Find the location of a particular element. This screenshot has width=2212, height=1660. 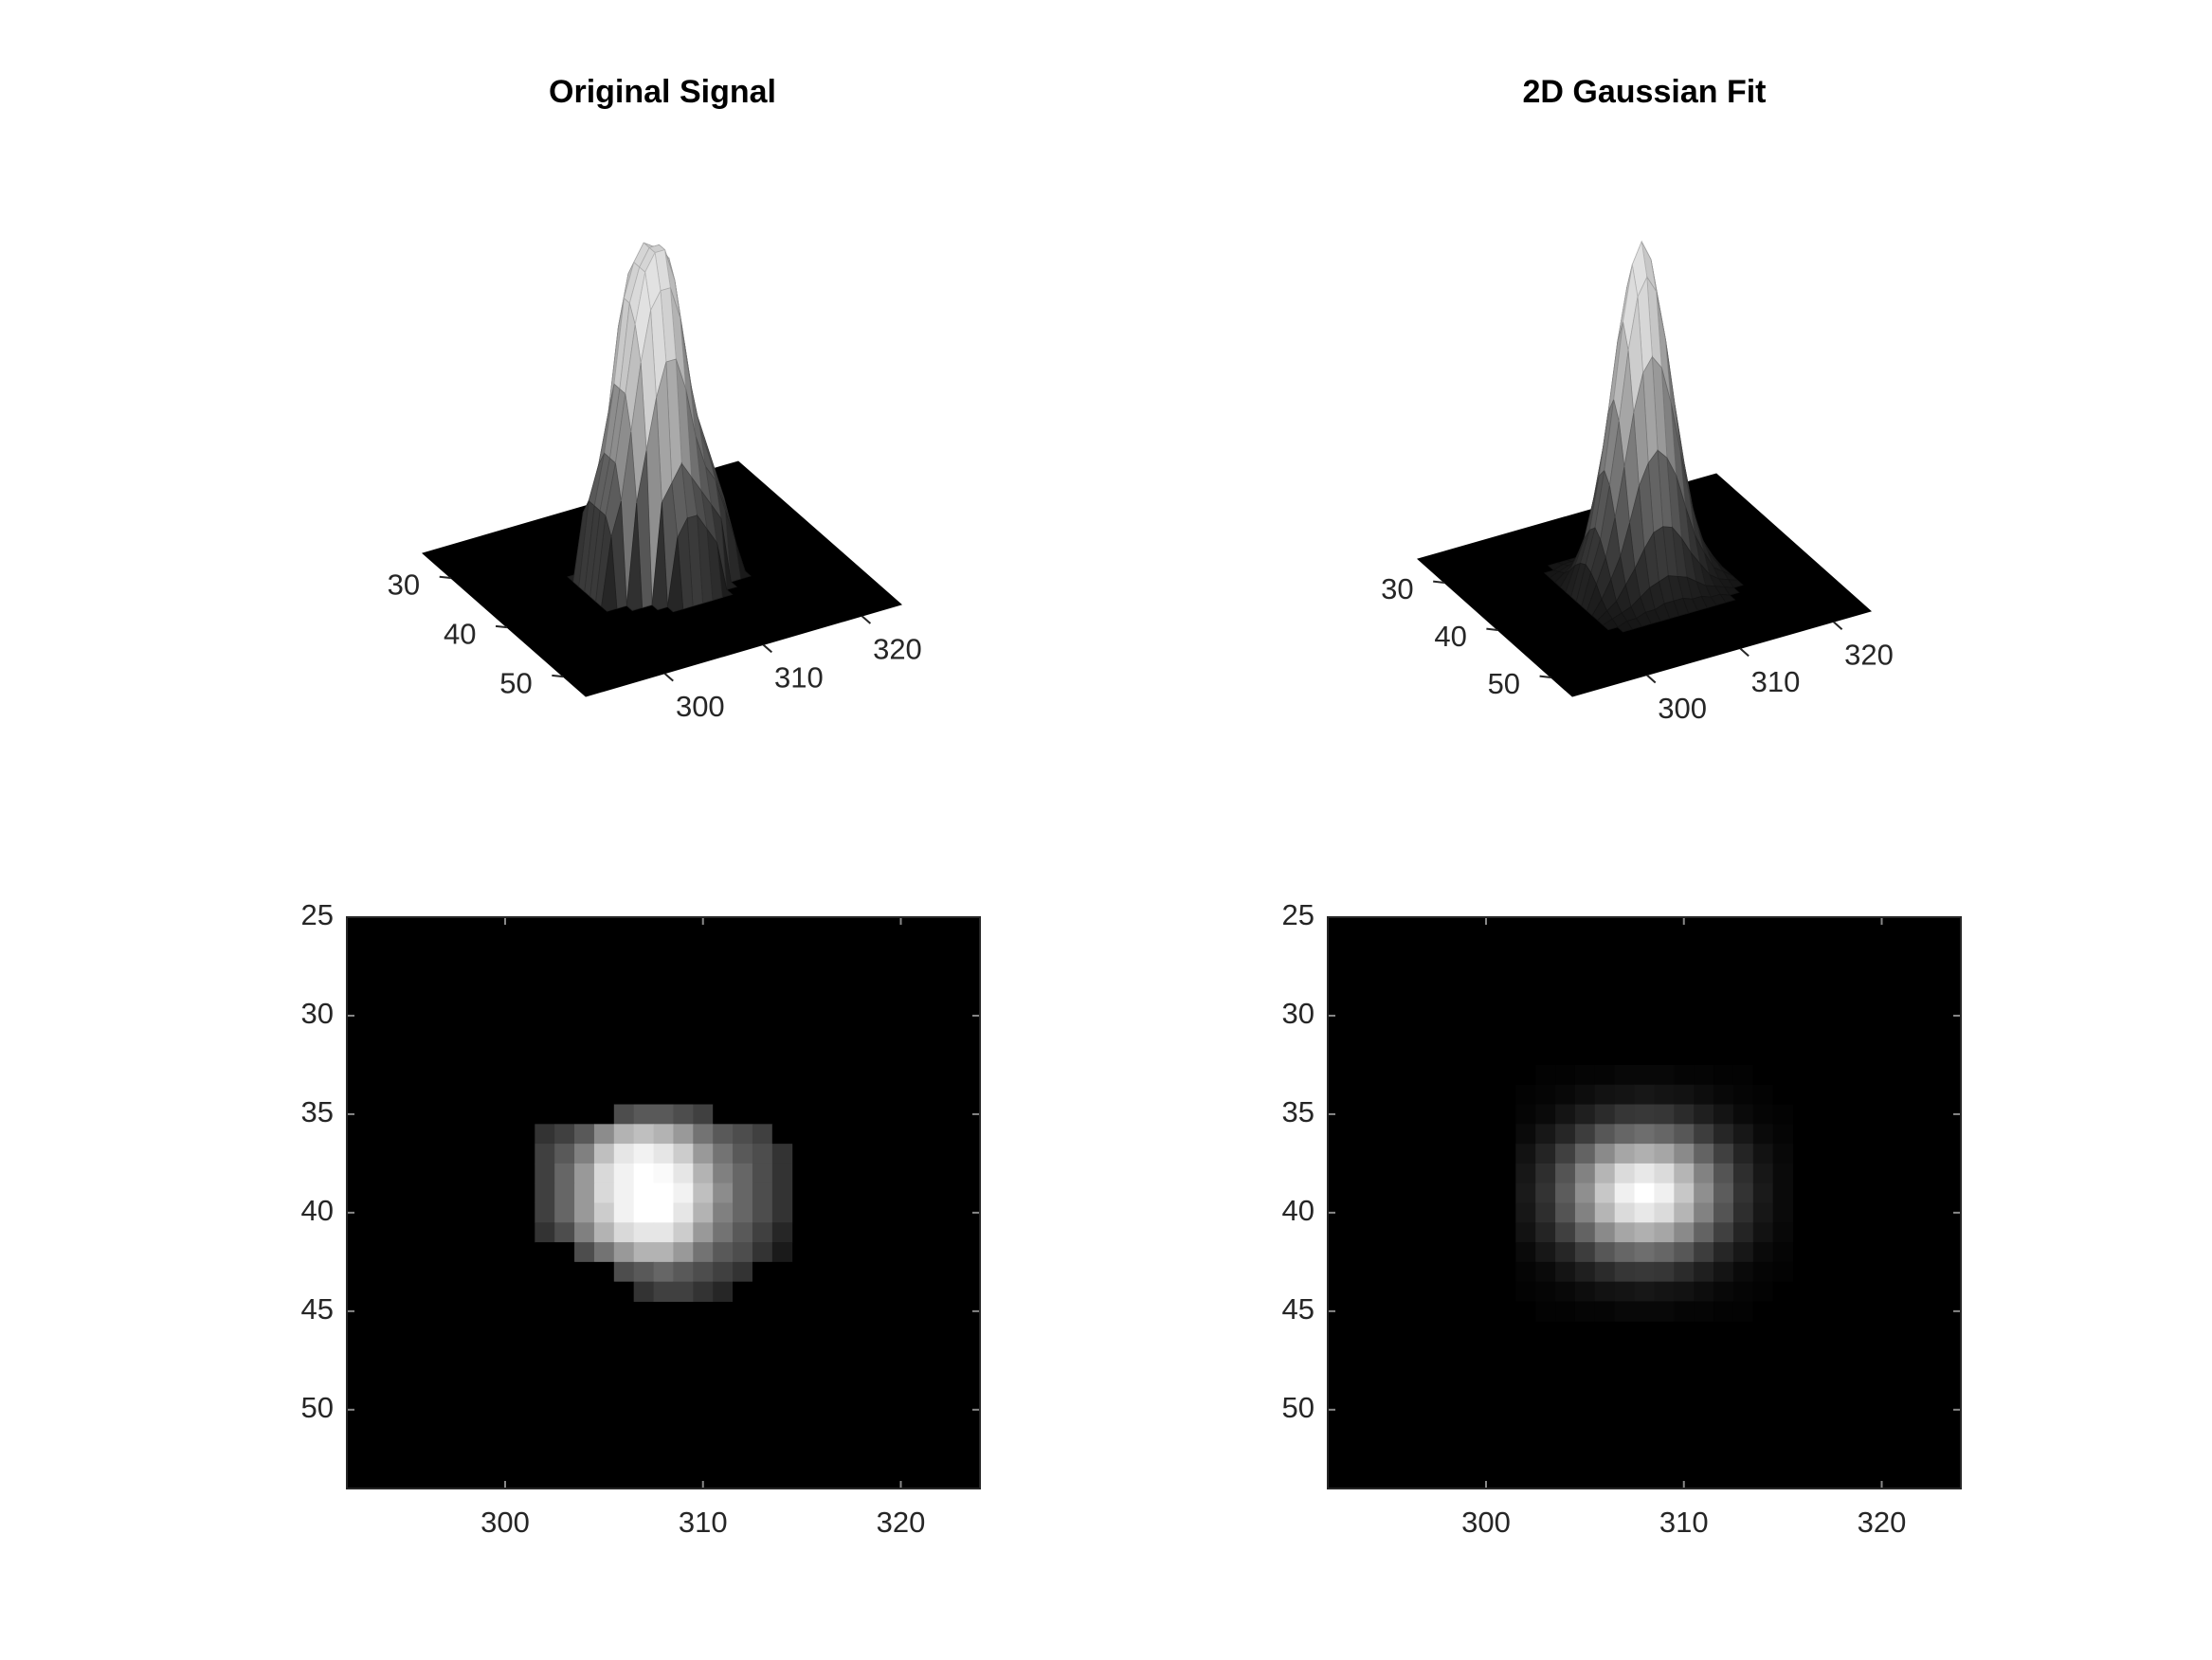

x-tick is located at coordinates (1837, 625).